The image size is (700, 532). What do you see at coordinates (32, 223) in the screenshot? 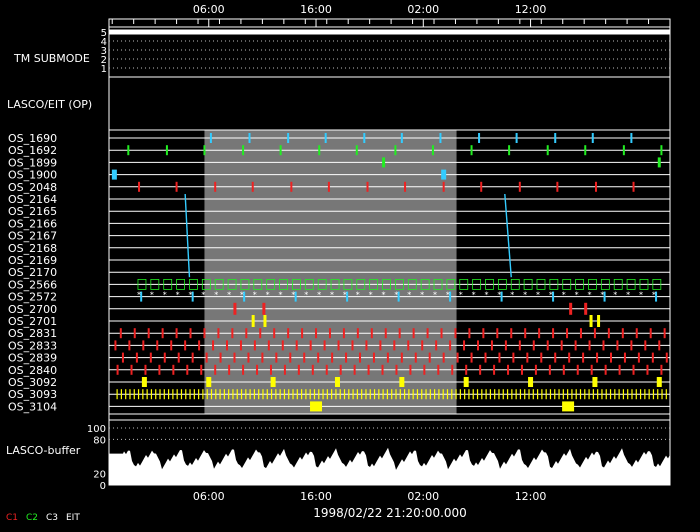
I see `row-label-os-2166: OS_2166` at bounding box center [32, 223].